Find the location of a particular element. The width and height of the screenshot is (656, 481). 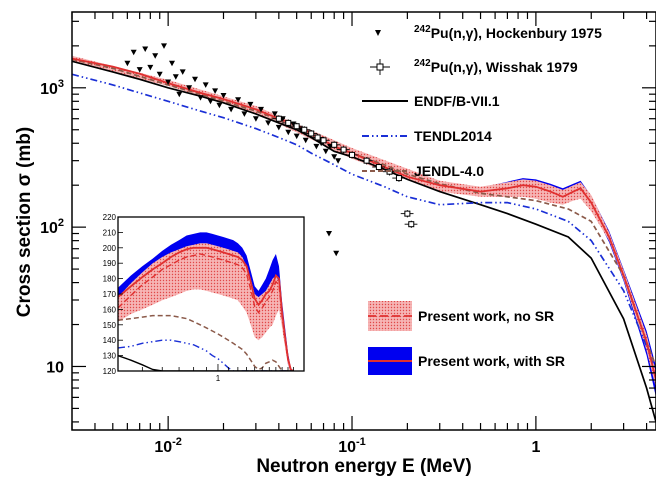

legend-triangle-icon is located at coordinates (378, 33).